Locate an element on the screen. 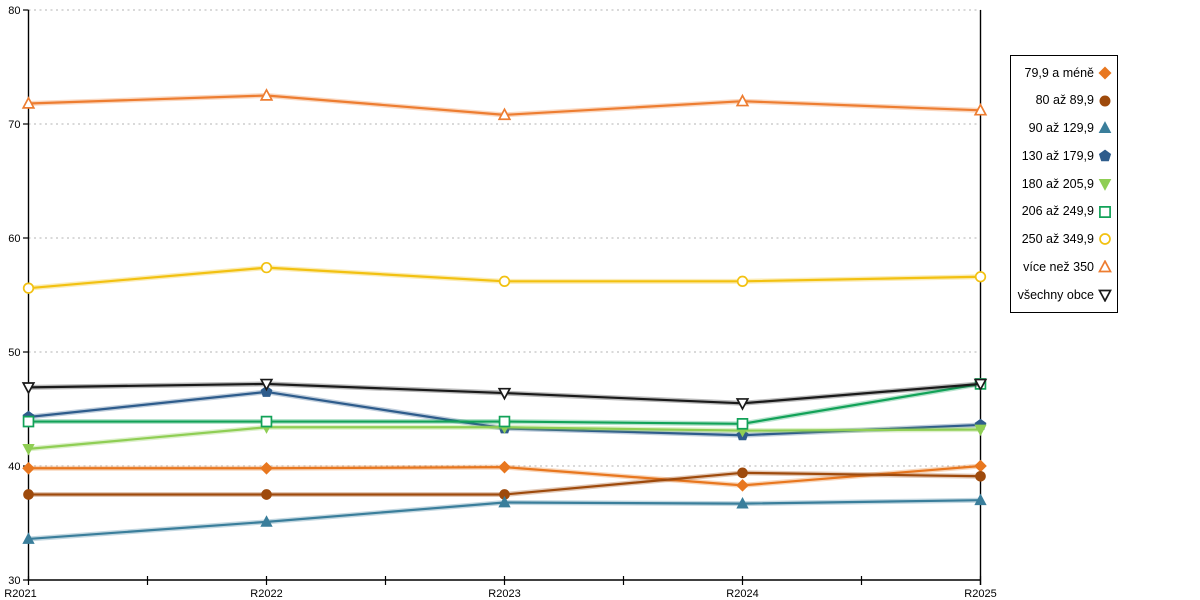 This screenshot has height=600, width=1200. legend-item-label: 180 až 205,9 is located at coordinates (1057, 183).